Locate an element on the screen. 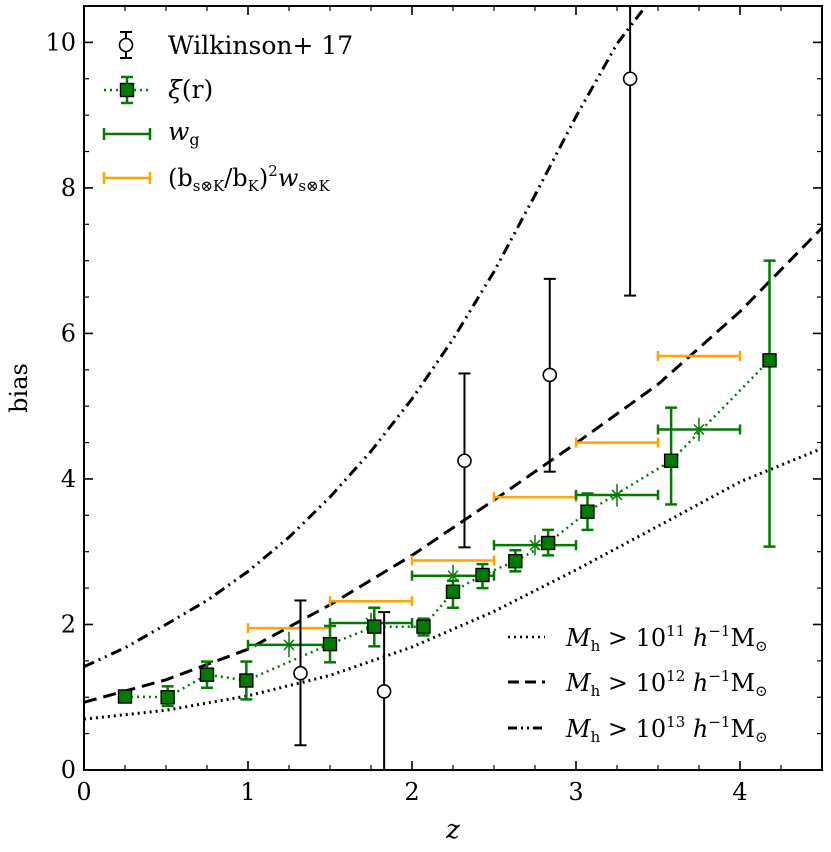  legend-entry-xi: ξ(r) is located at coordinates (158, 90).